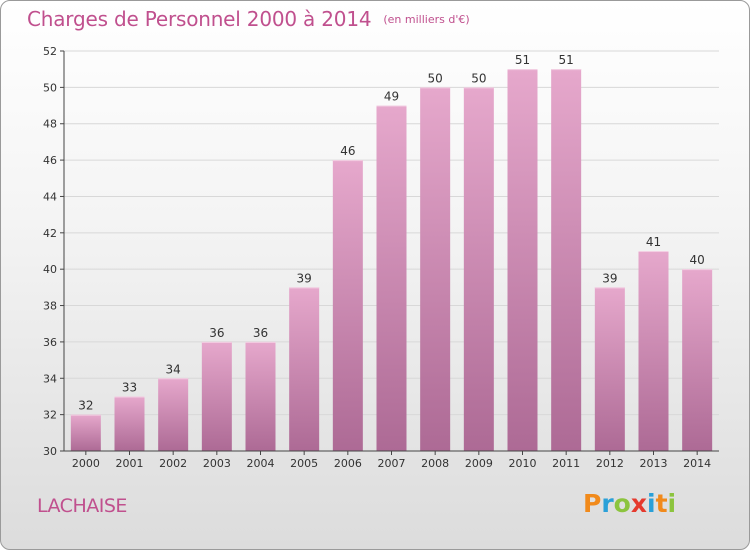 This screenshot has width=750, height=550. Describe the element at coordinates (50, 233) in the screenshot. I see `y-tick-label: 42` at that location.